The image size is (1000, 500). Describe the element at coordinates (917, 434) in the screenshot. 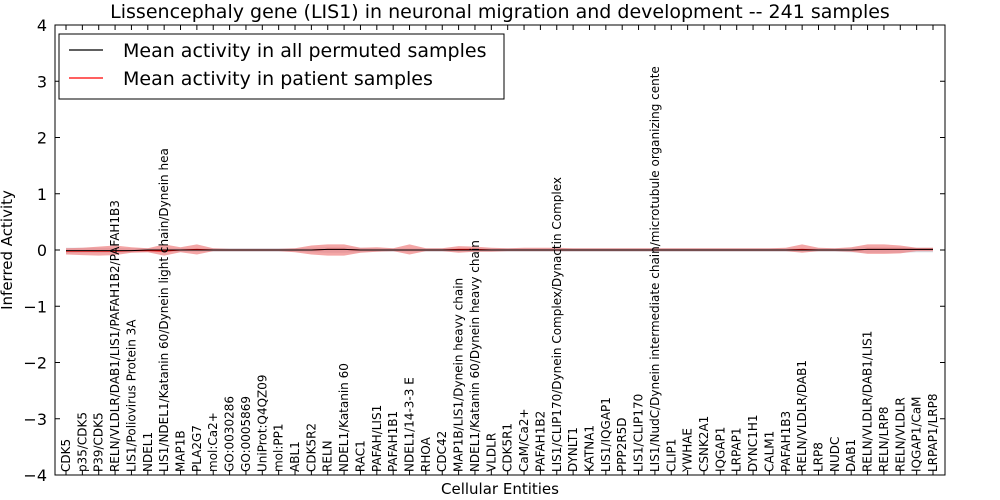

I see `x-tick-label: IQGAP1/CaM` at that location.